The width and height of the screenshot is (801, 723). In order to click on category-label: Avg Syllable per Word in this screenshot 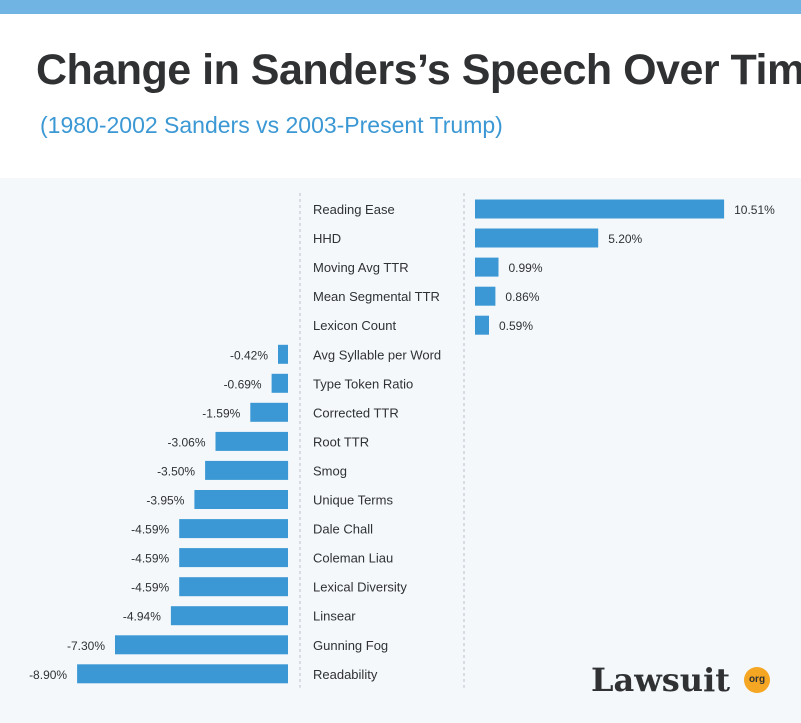, I will do `click(377, 354)`.